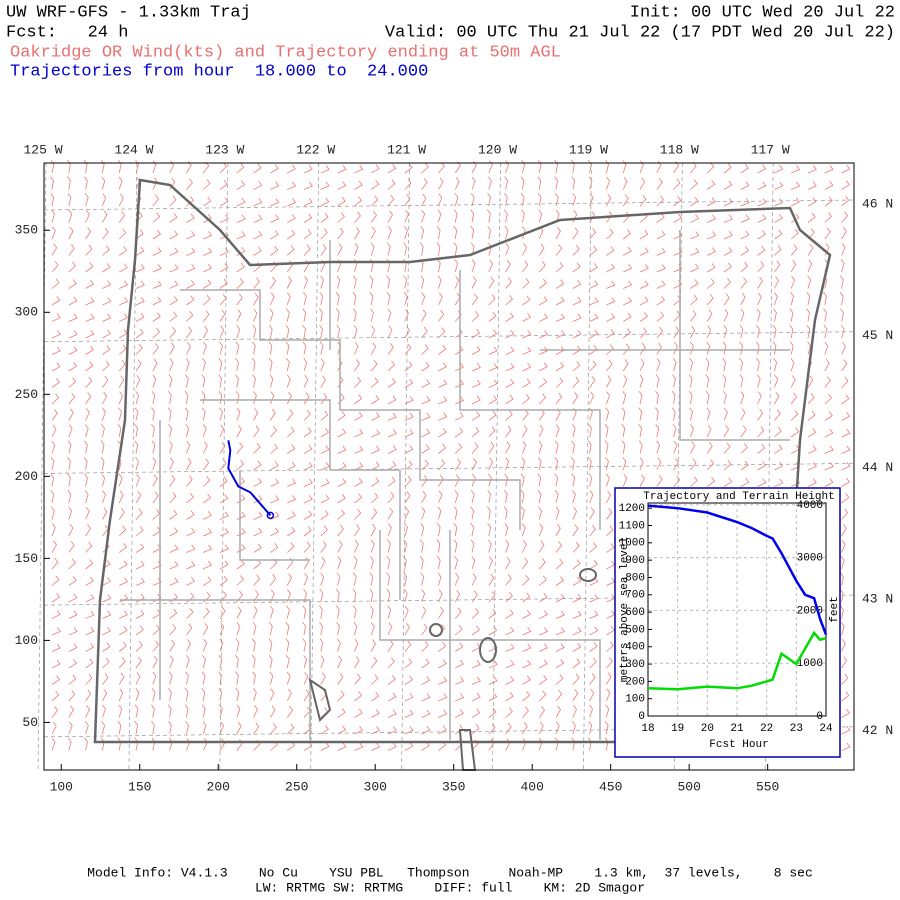 This screenshot has width=900, height=900. I want to click on y-tick-label: 300, so click(26, 312).